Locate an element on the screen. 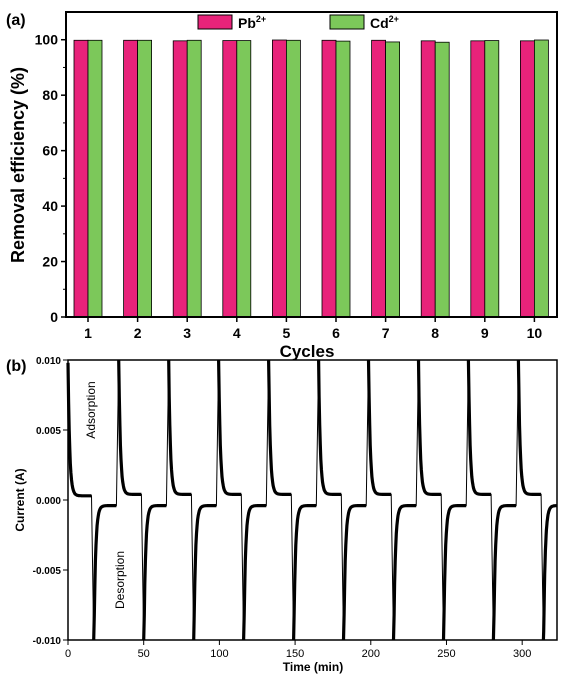 The height and width of the screenshot is (674, 561). y-tick-label: 80 is located at coordinates (50, 95).